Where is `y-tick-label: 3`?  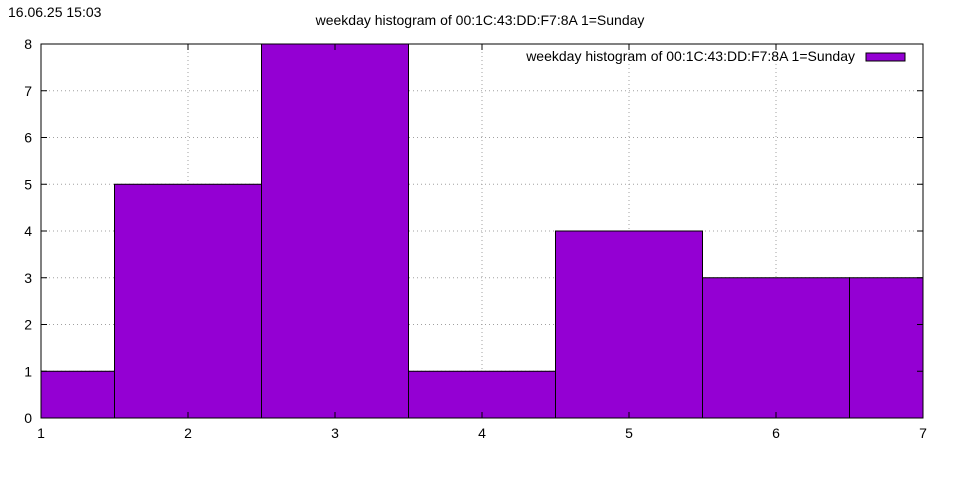 y-tick-label: 3 is located at coordinates (28, 278).